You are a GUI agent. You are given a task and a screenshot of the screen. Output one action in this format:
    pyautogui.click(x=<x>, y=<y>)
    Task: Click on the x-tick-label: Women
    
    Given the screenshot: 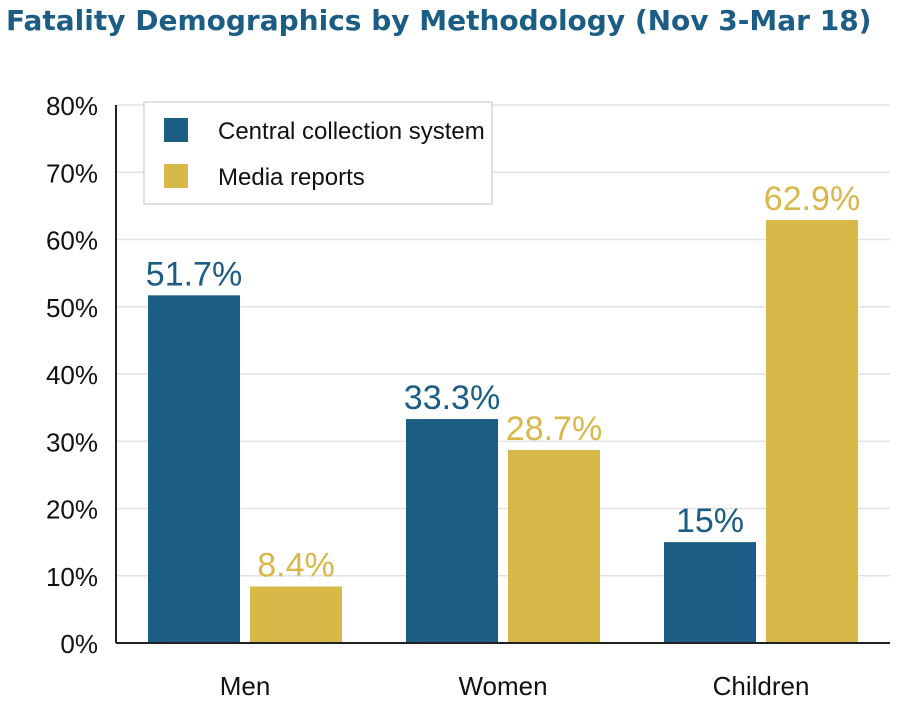 What is the action you would take?
    pyautogui.click(x=502, y=686)
    